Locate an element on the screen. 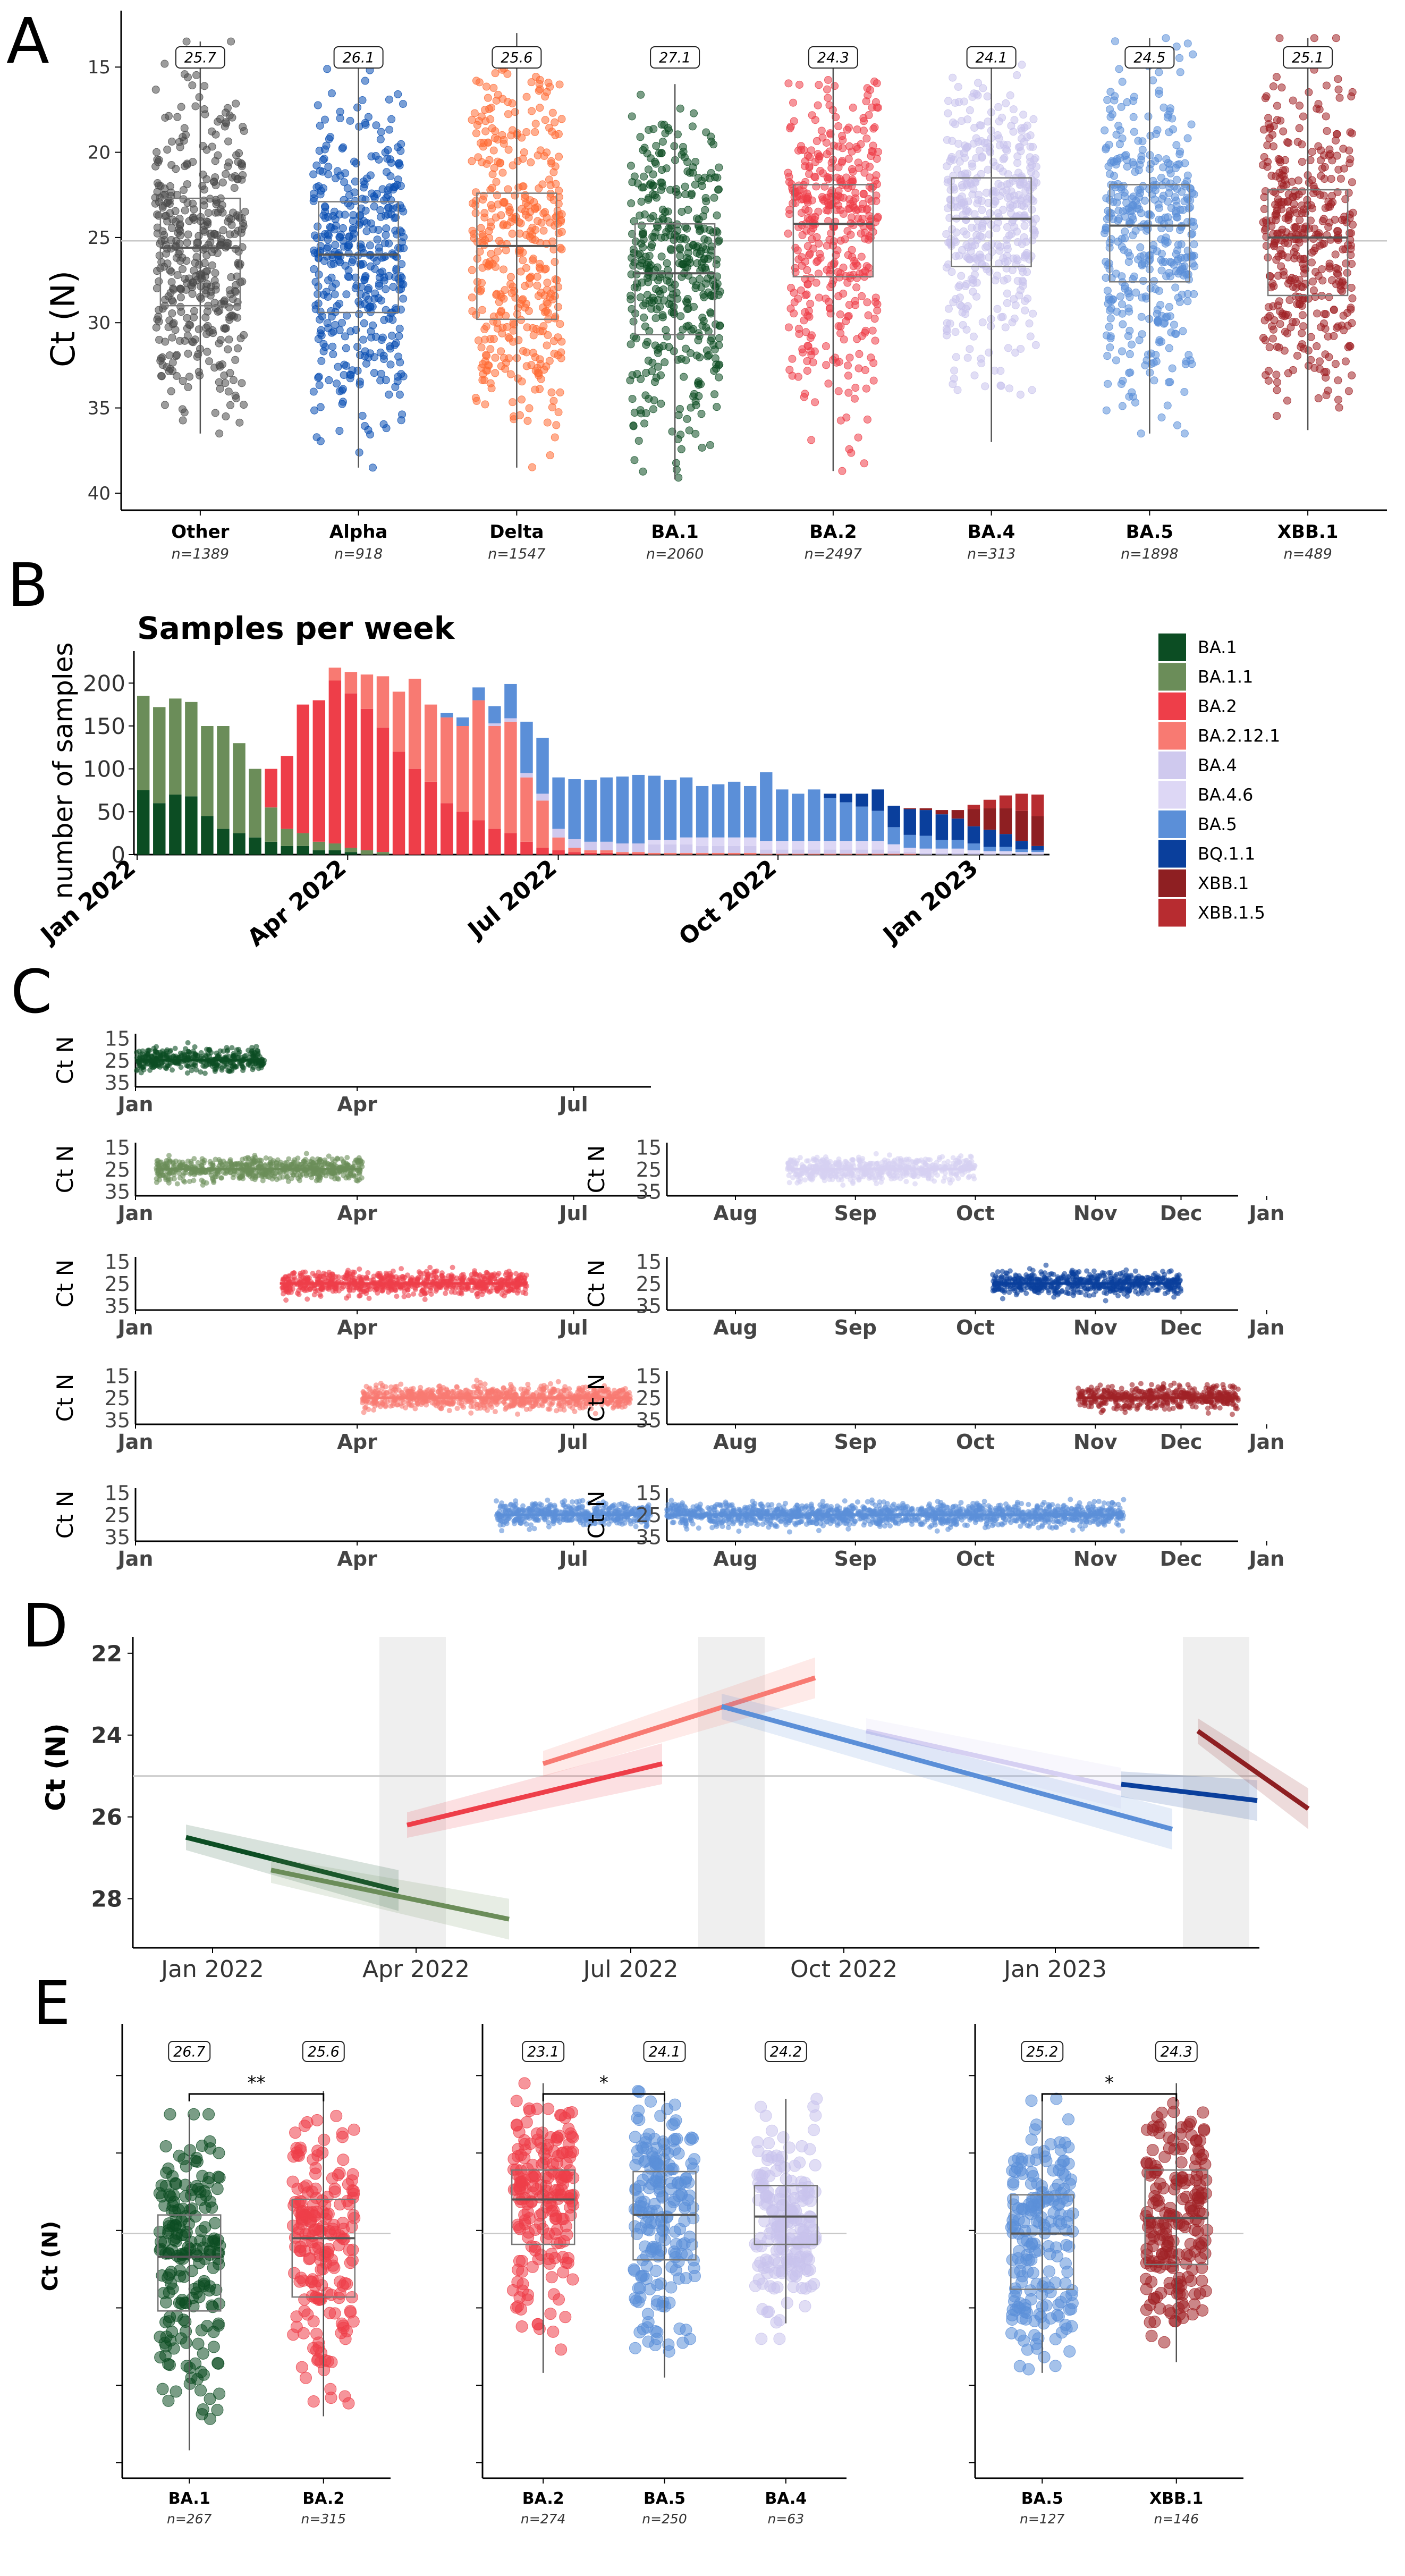 This screenshot has height=2576, width=1405. category-label: Alpha is located at coordinates (358, 532).